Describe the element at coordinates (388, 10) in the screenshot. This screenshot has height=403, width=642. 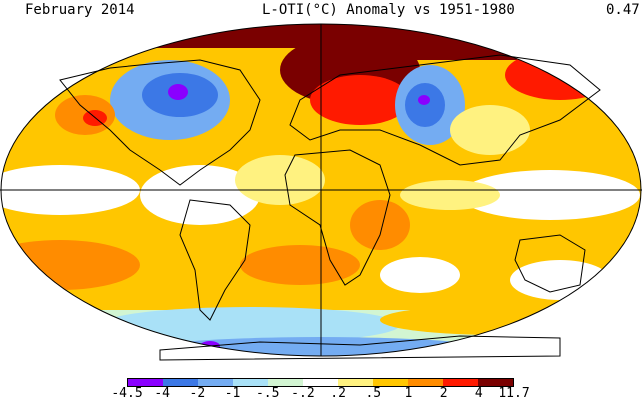
I see `map-title: L-OTI(°C) Anomaly vs 1951-1980` at that location.